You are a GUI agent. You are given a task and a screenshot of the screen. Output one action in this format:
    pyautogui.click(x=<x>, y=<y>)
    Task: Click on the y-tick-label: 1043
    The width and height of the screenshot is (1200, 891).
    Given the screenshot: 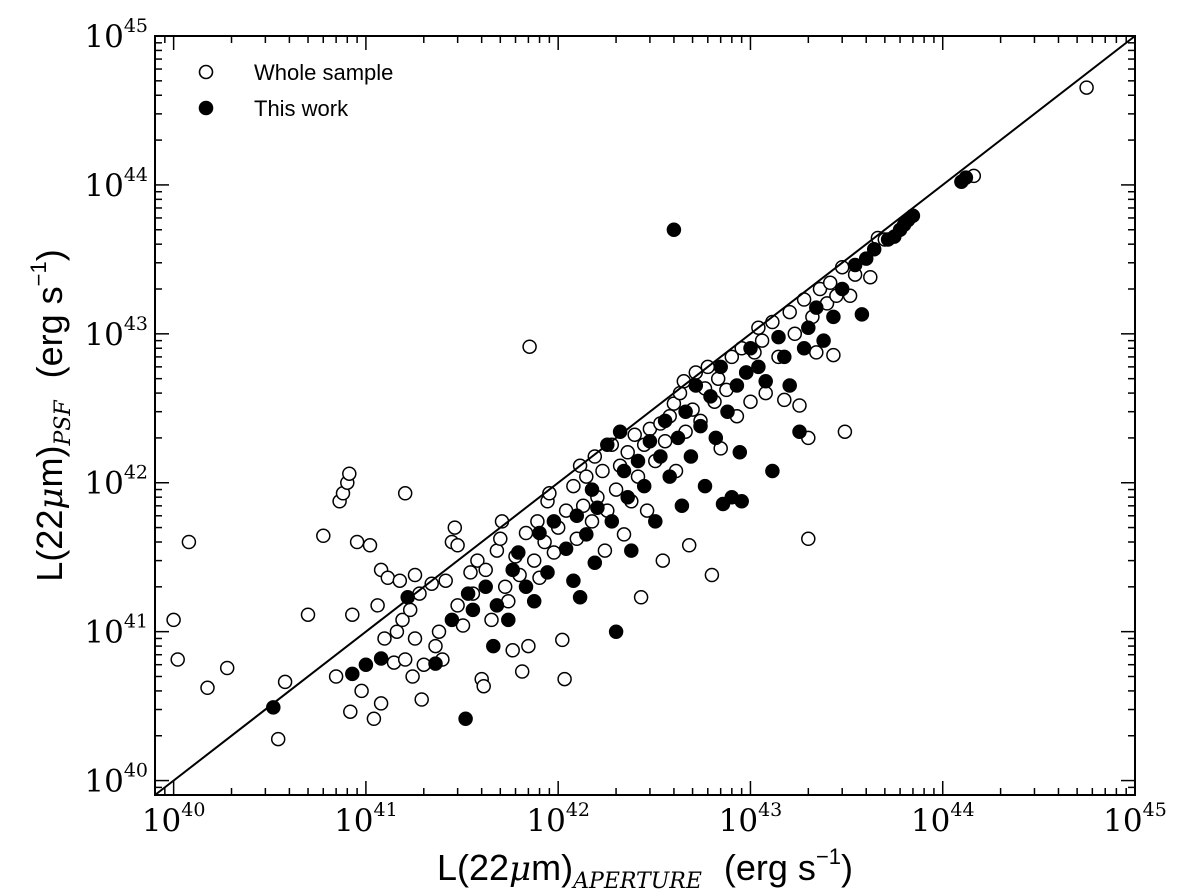 What is the action you would take?
    pyautogui.click(x=116, y=333)
    